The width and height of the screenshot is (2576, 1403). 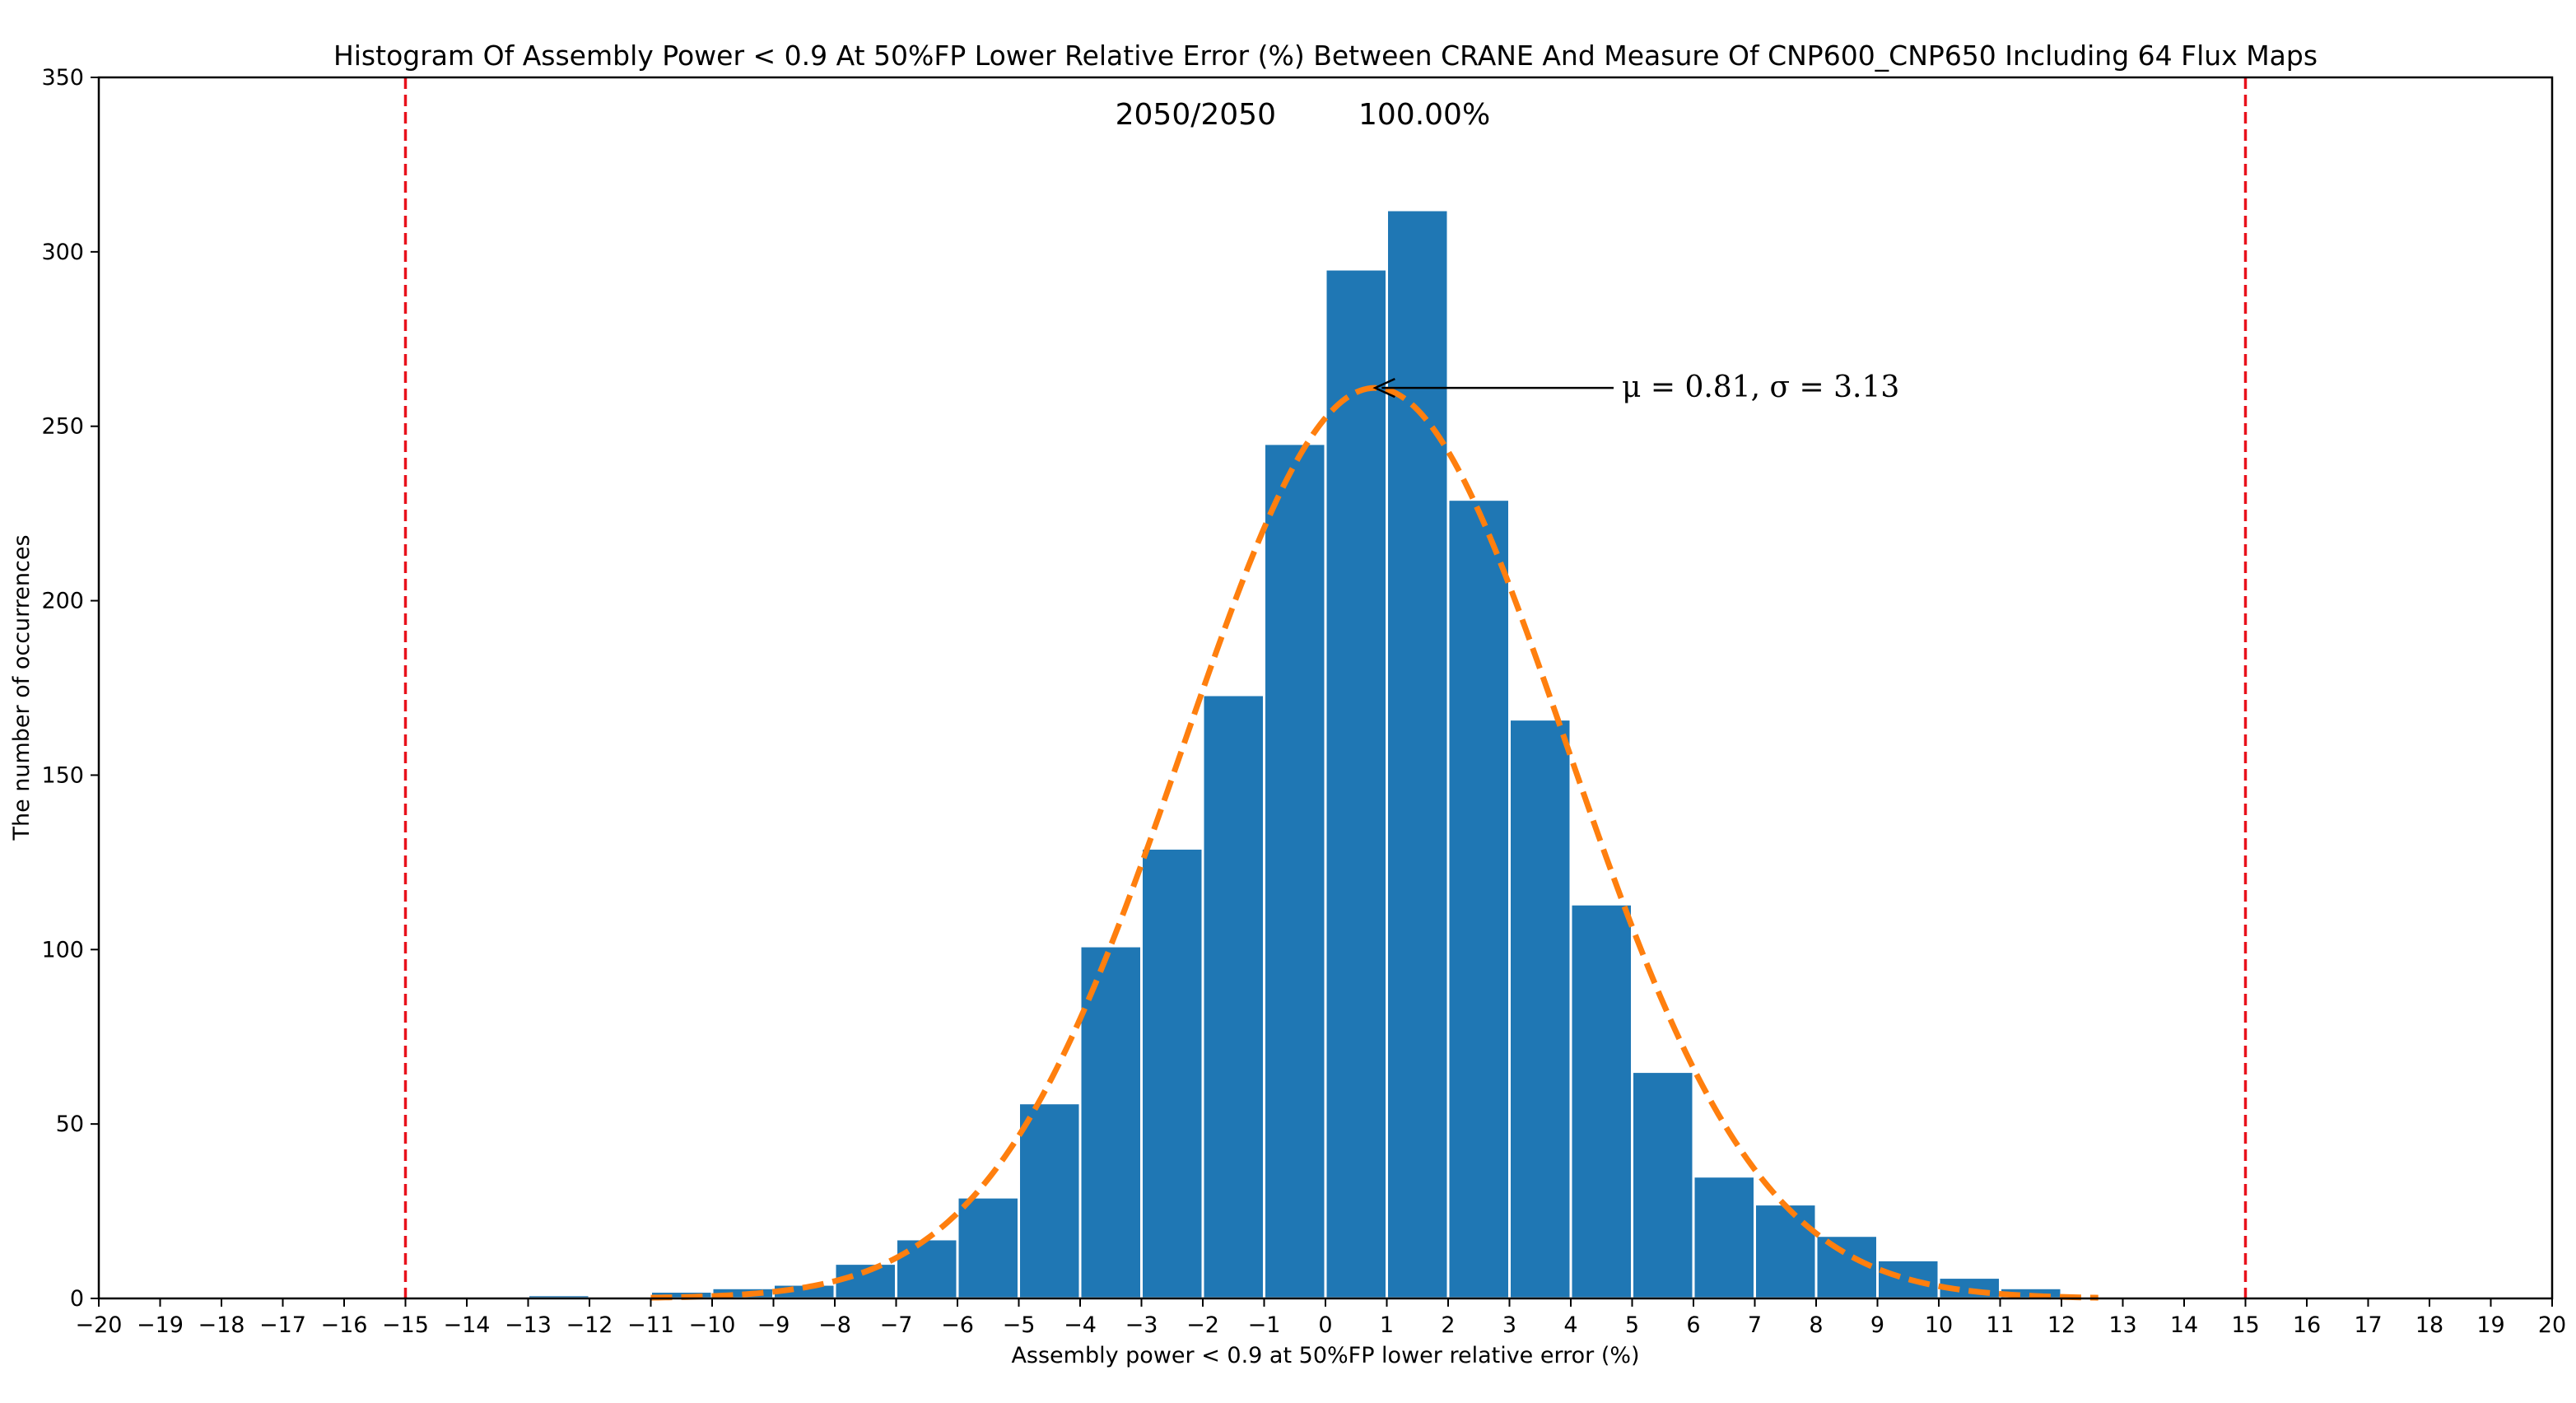 What do you see at coordinates (1755, 1325) in the screenshot?
I see `x-tick-label: 7` at bounding box center [1755, 1325].